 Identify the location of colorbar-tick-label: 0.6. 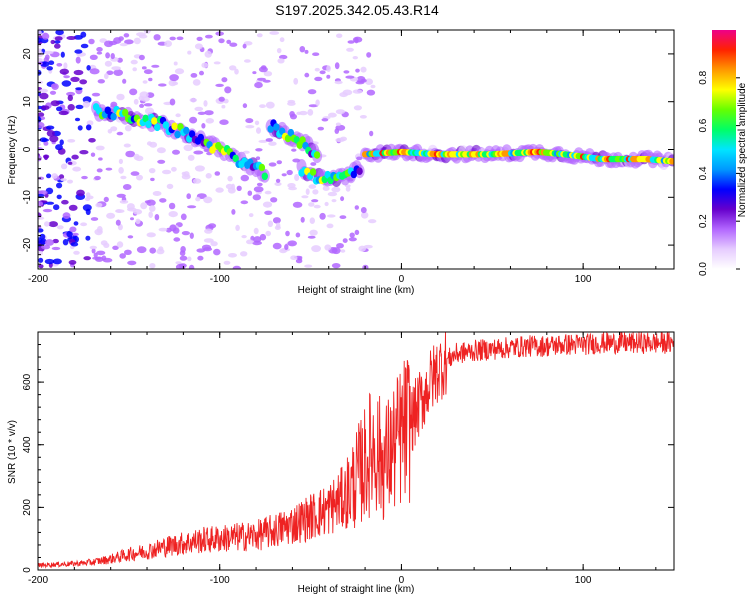
(703, 125).